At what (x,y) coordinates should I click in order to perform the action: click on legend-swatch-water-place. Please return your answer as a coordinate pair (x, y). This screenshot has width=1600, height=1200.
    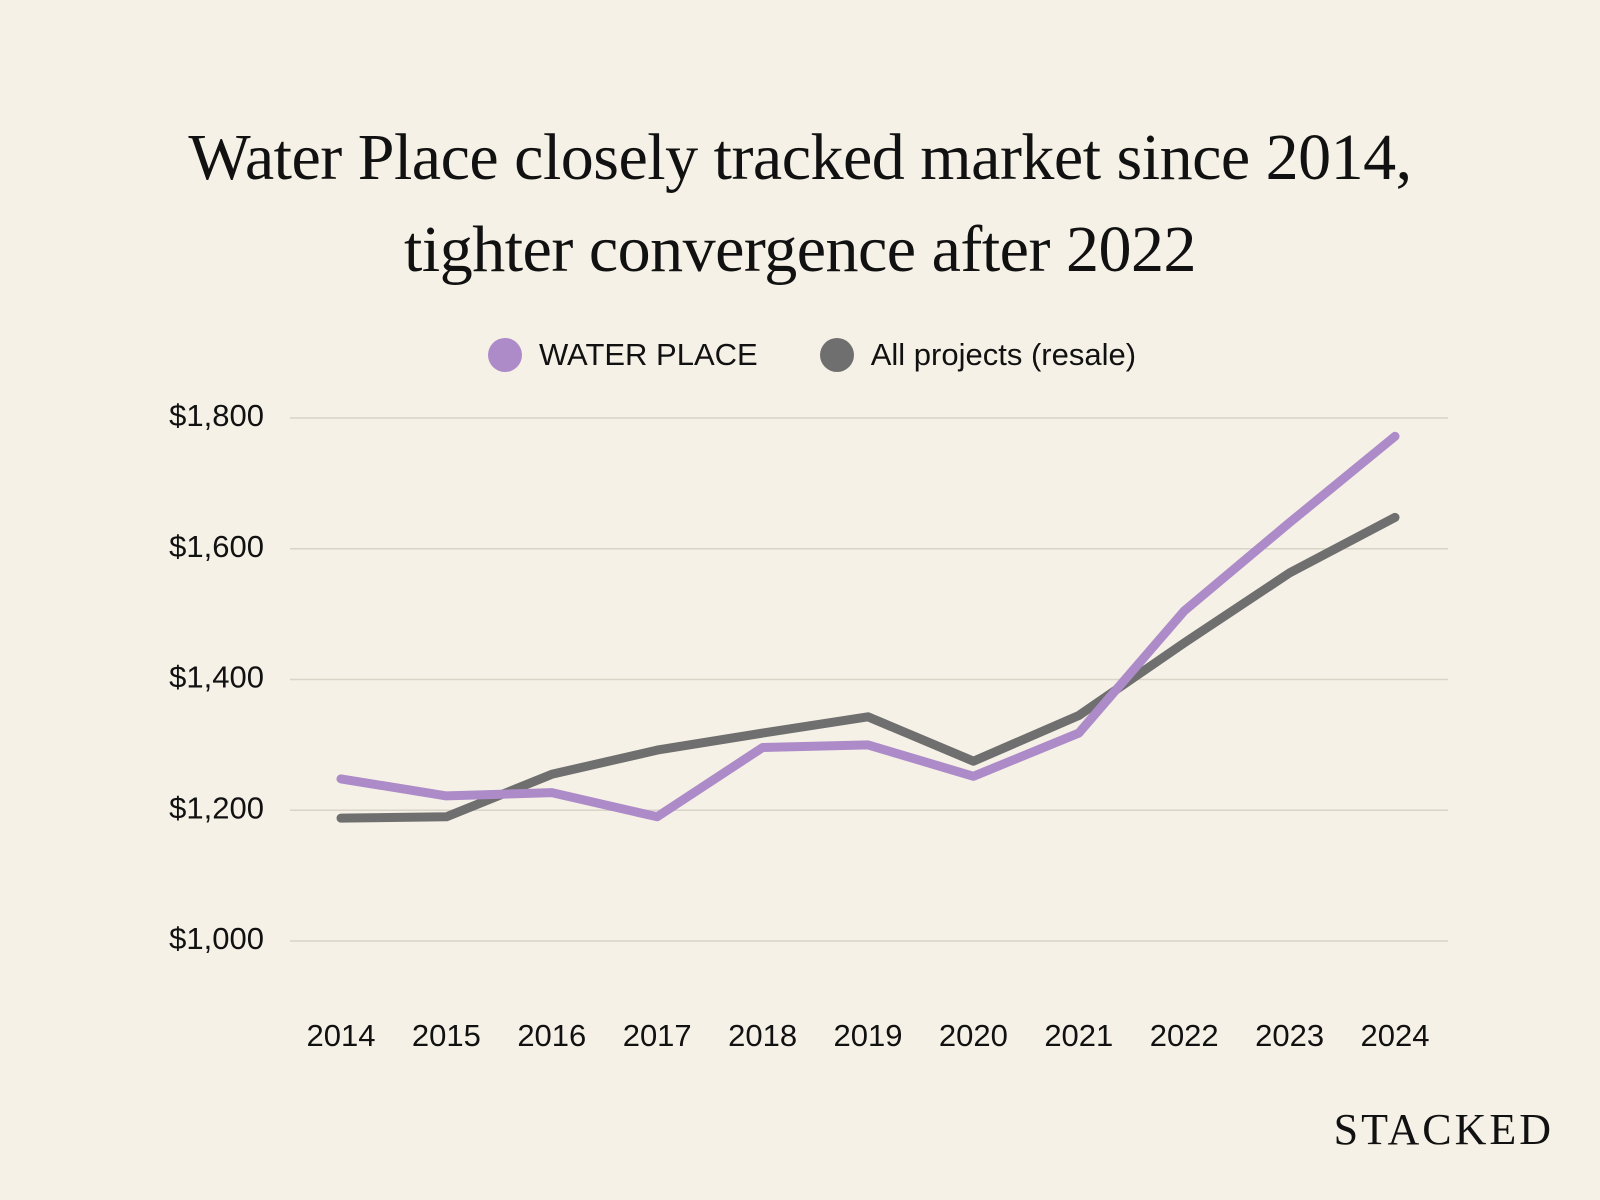
    Looking at the image, I should click on (504, 355).